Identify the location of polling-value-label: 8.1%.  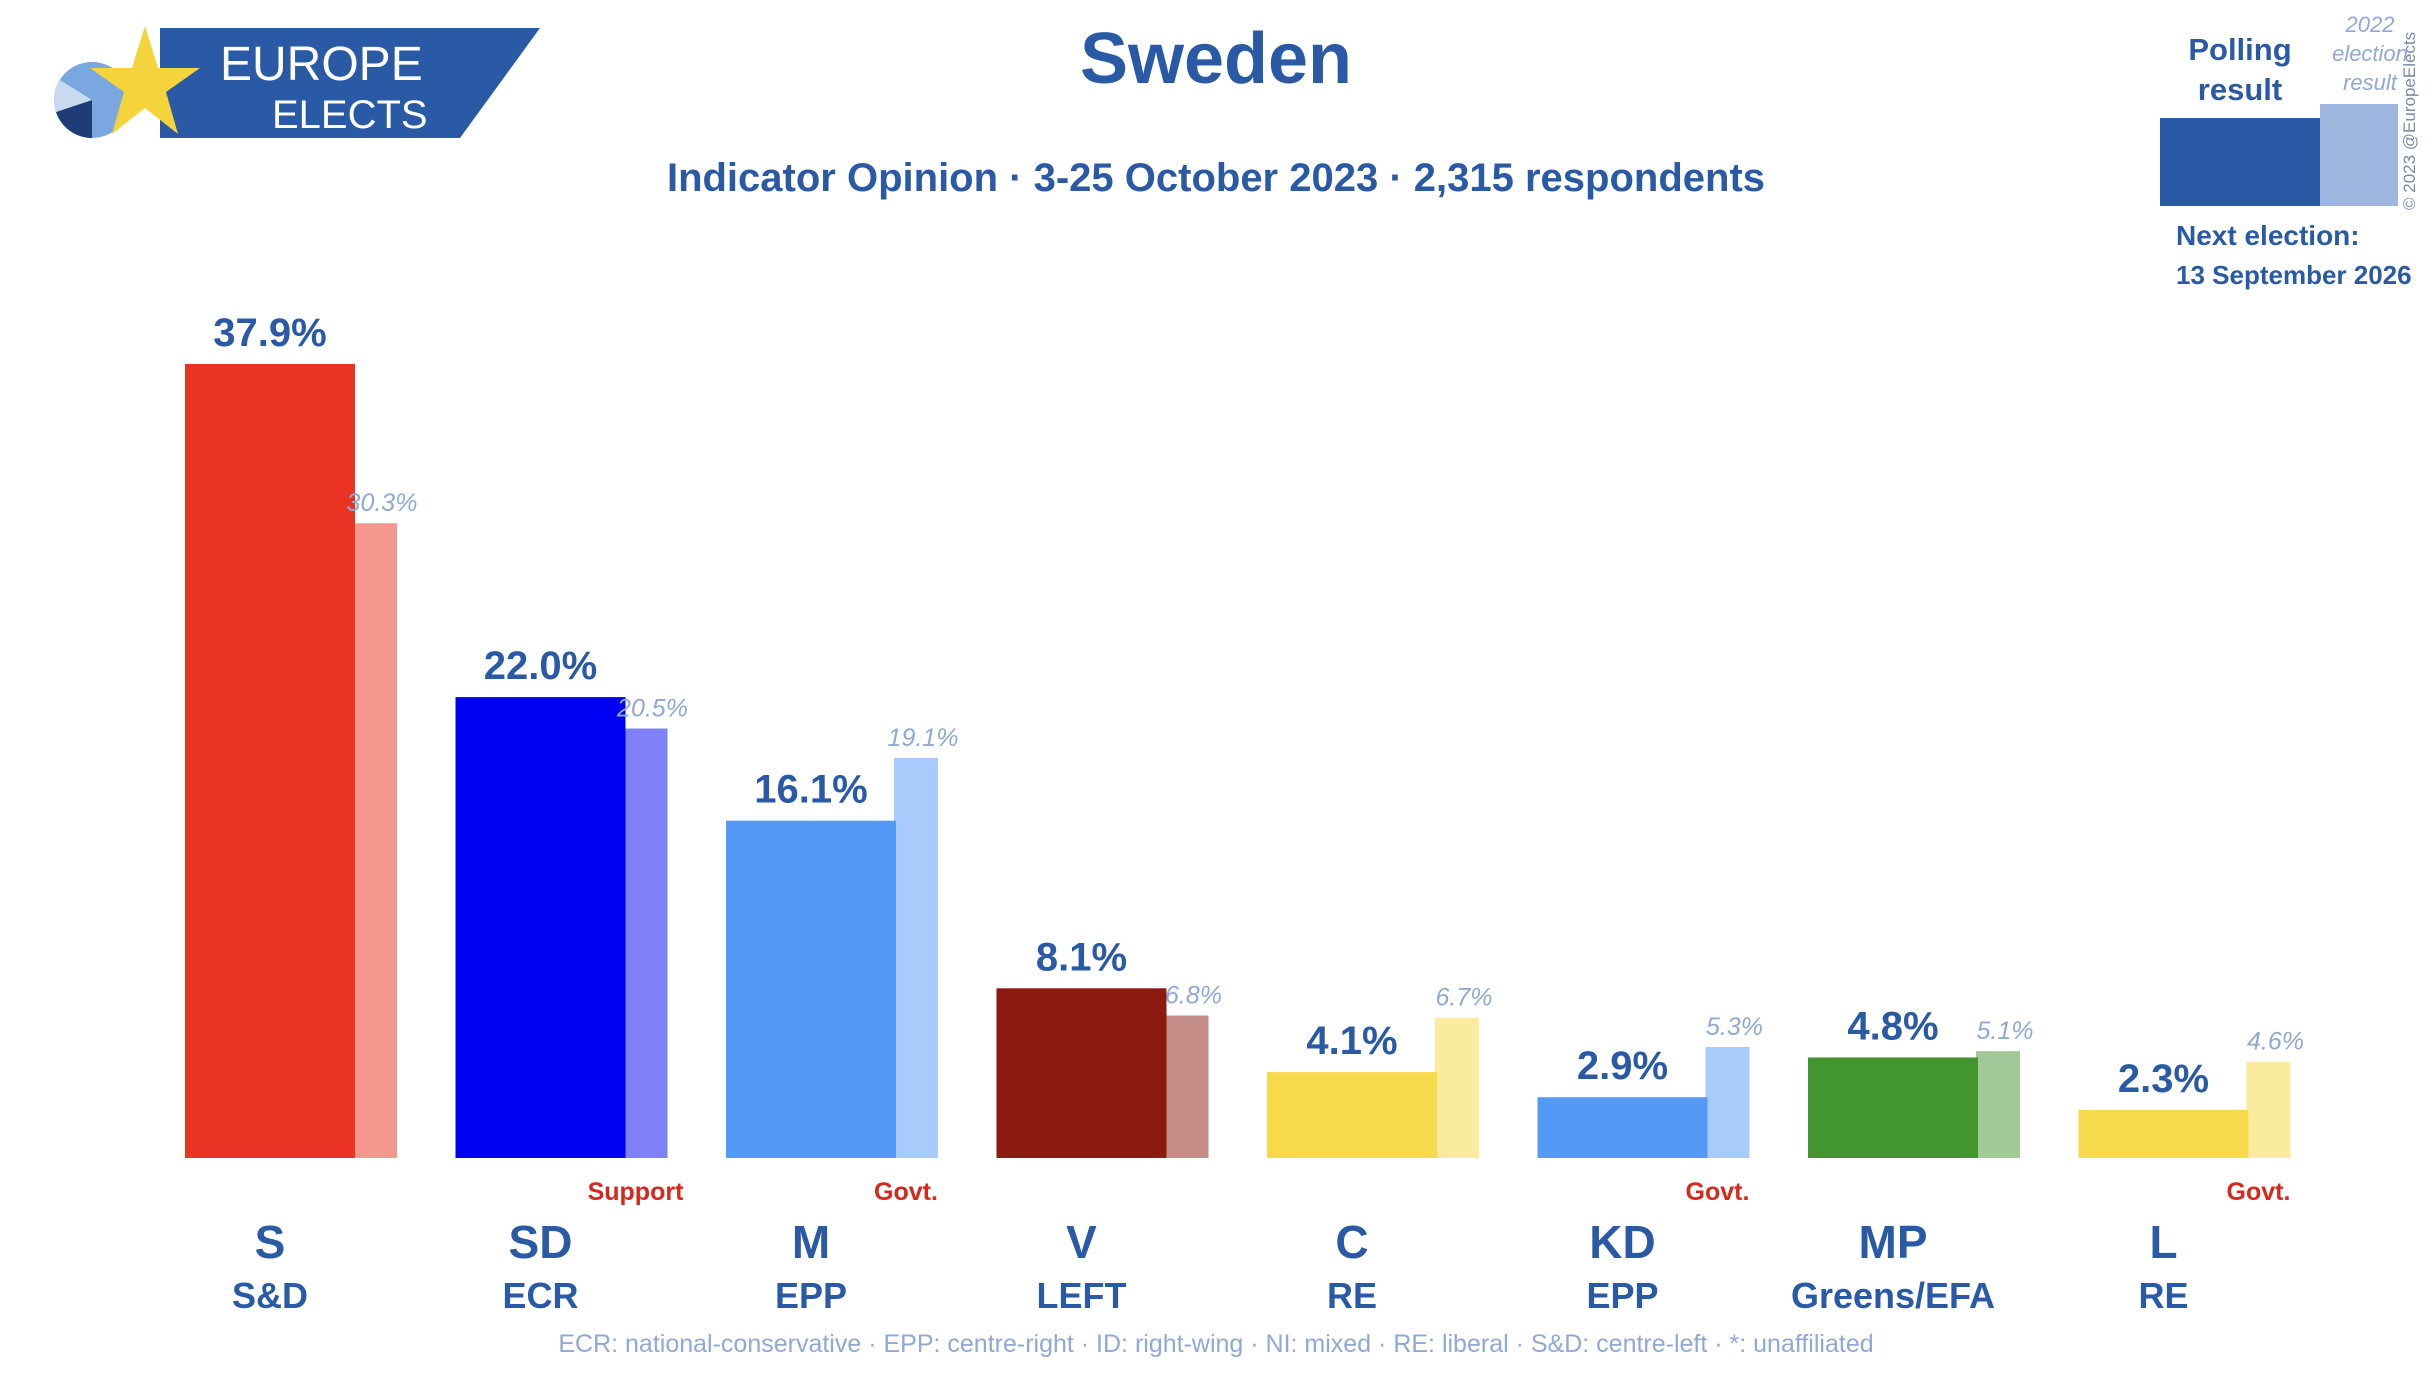
(1081, 957).